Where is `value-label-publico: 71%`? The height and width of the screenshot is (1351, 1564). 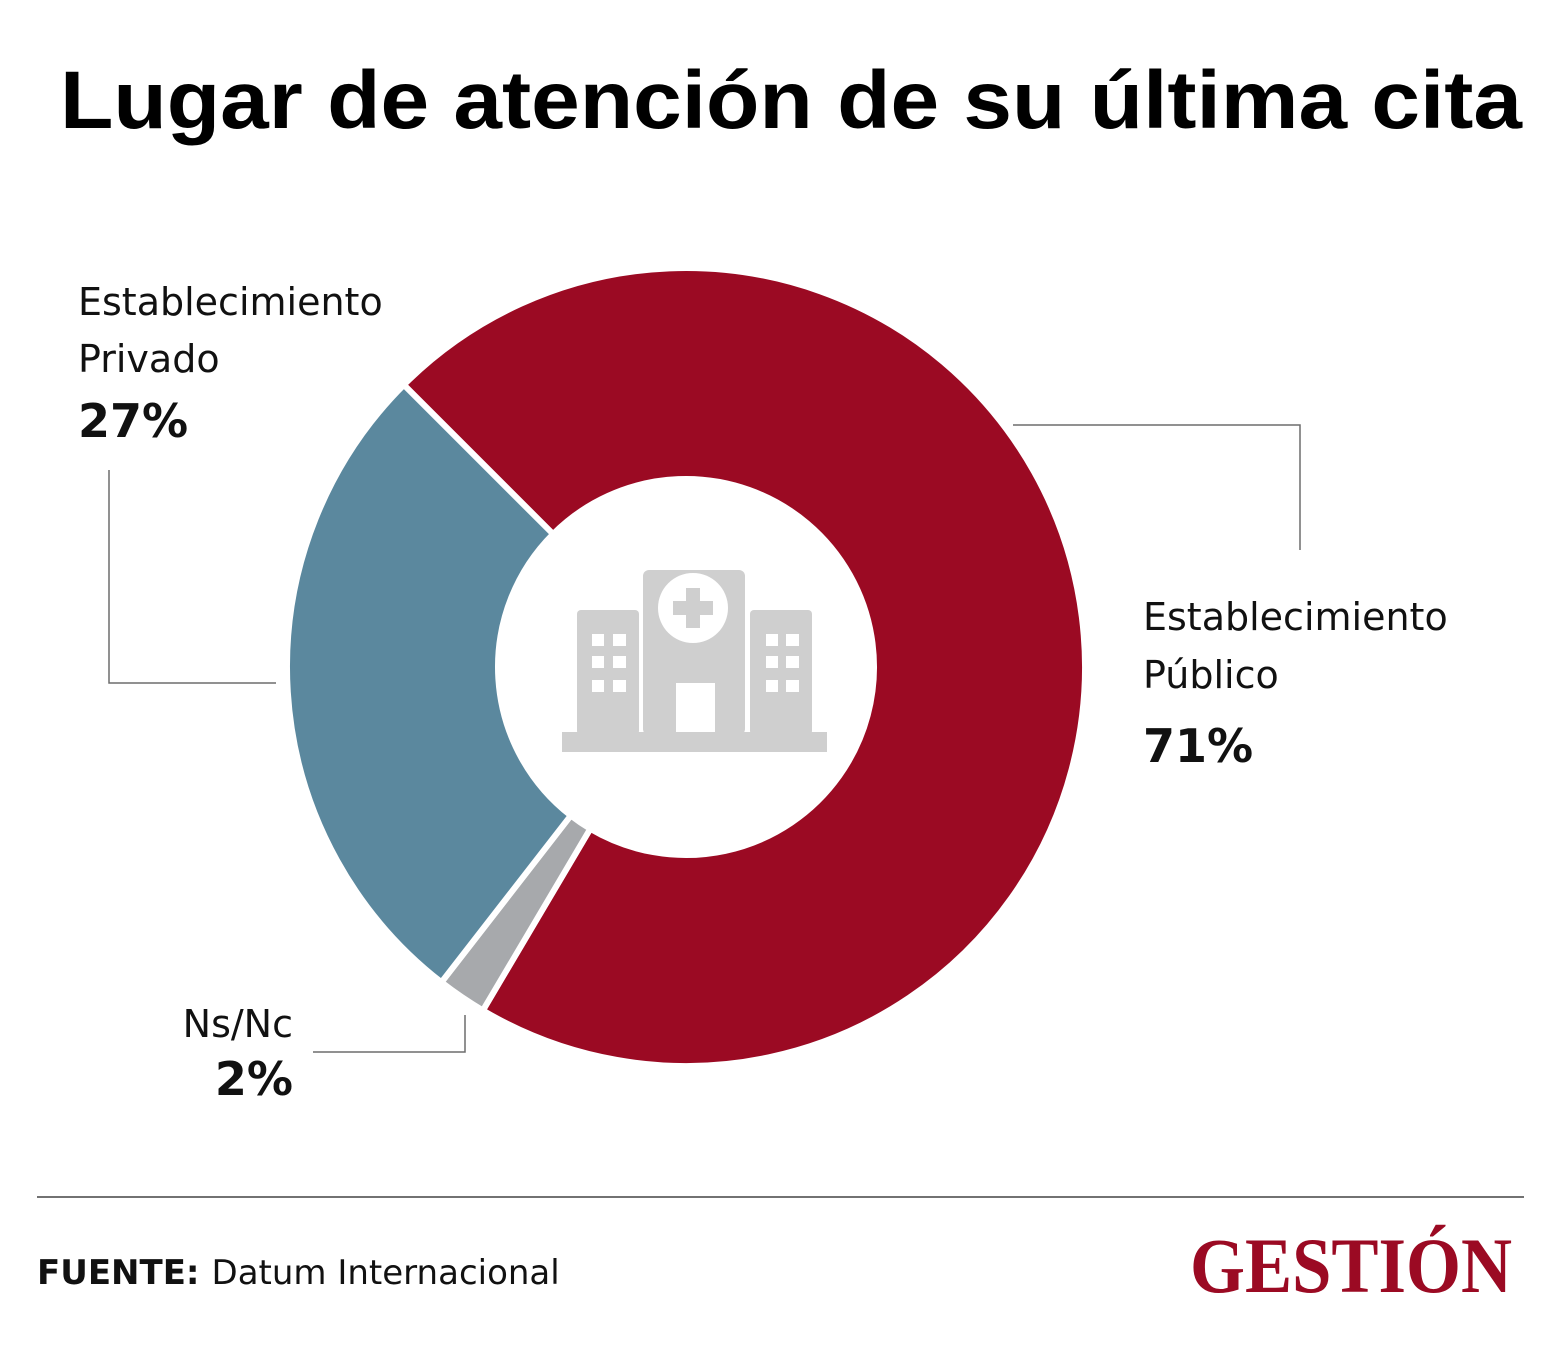 value-label-publico: 71% is located at coordinates (1198, 746).